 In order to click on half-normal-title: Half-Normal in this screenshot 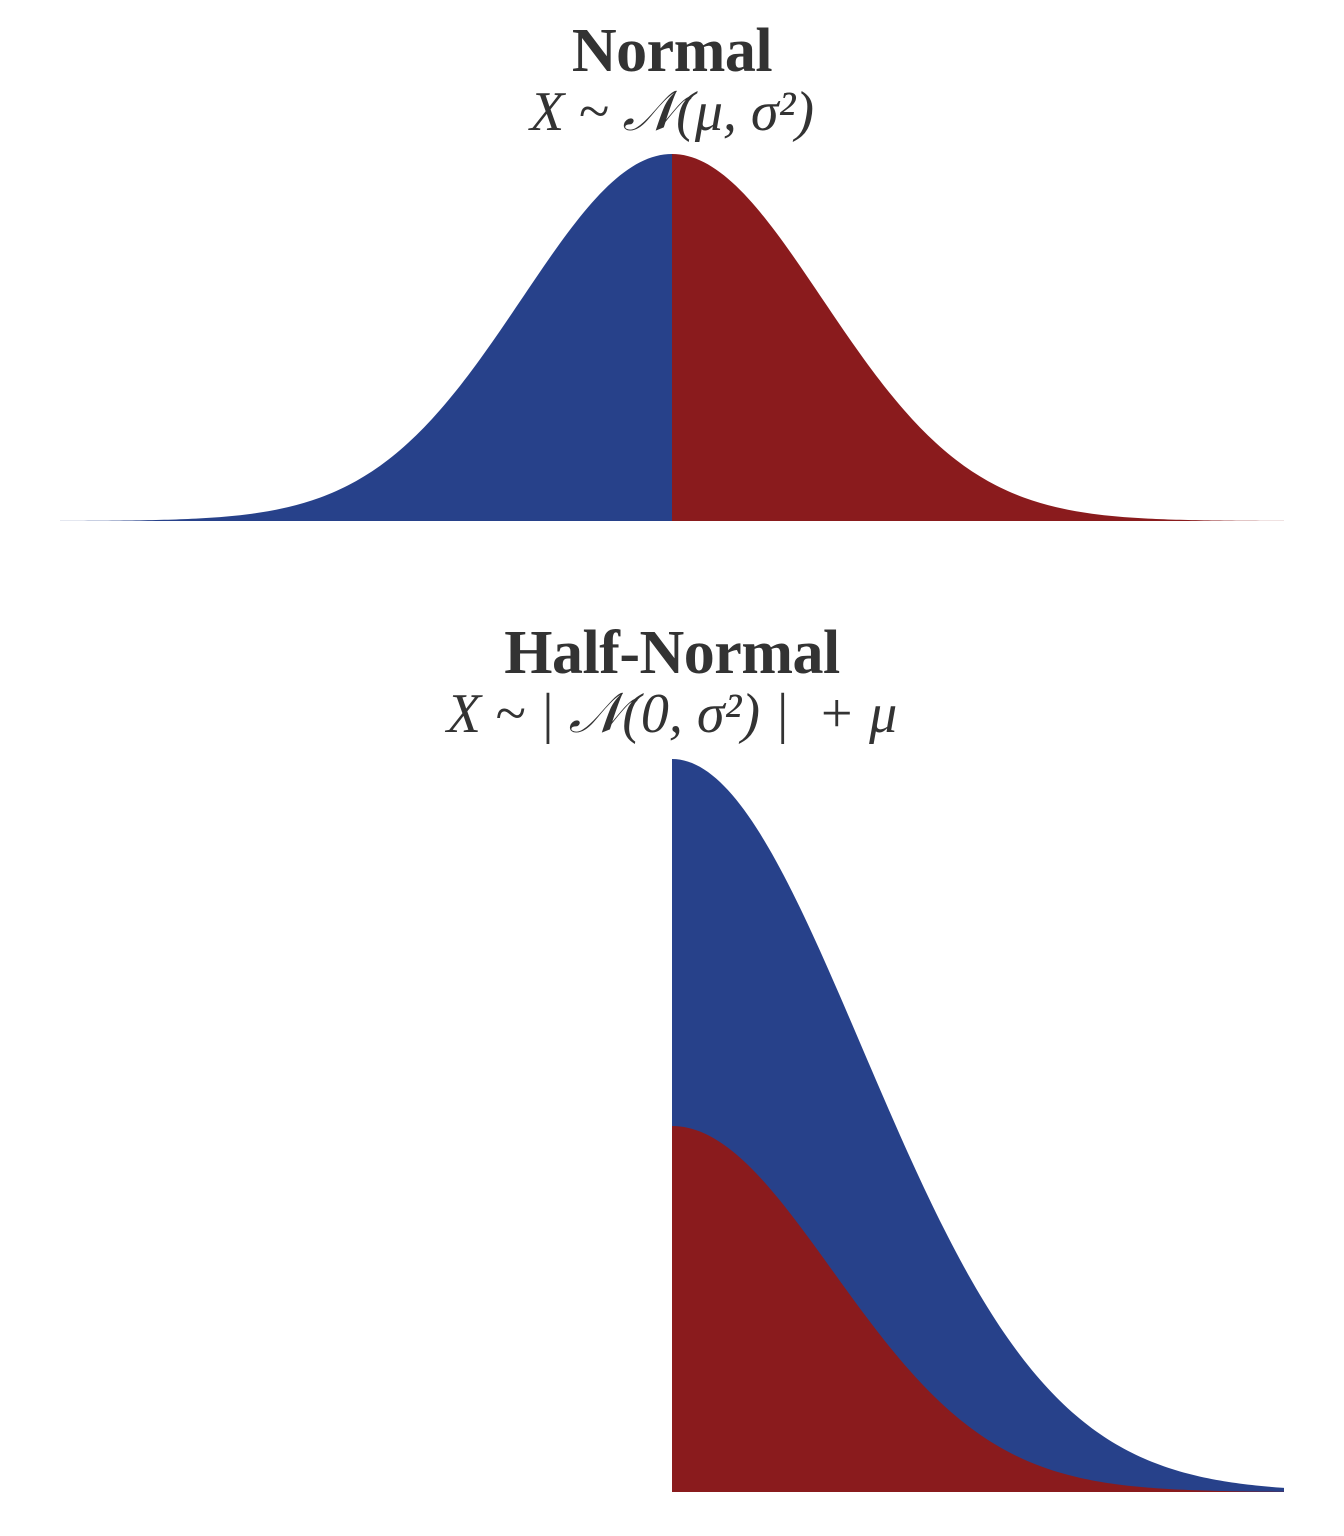, I will do `click(672, 653)`.